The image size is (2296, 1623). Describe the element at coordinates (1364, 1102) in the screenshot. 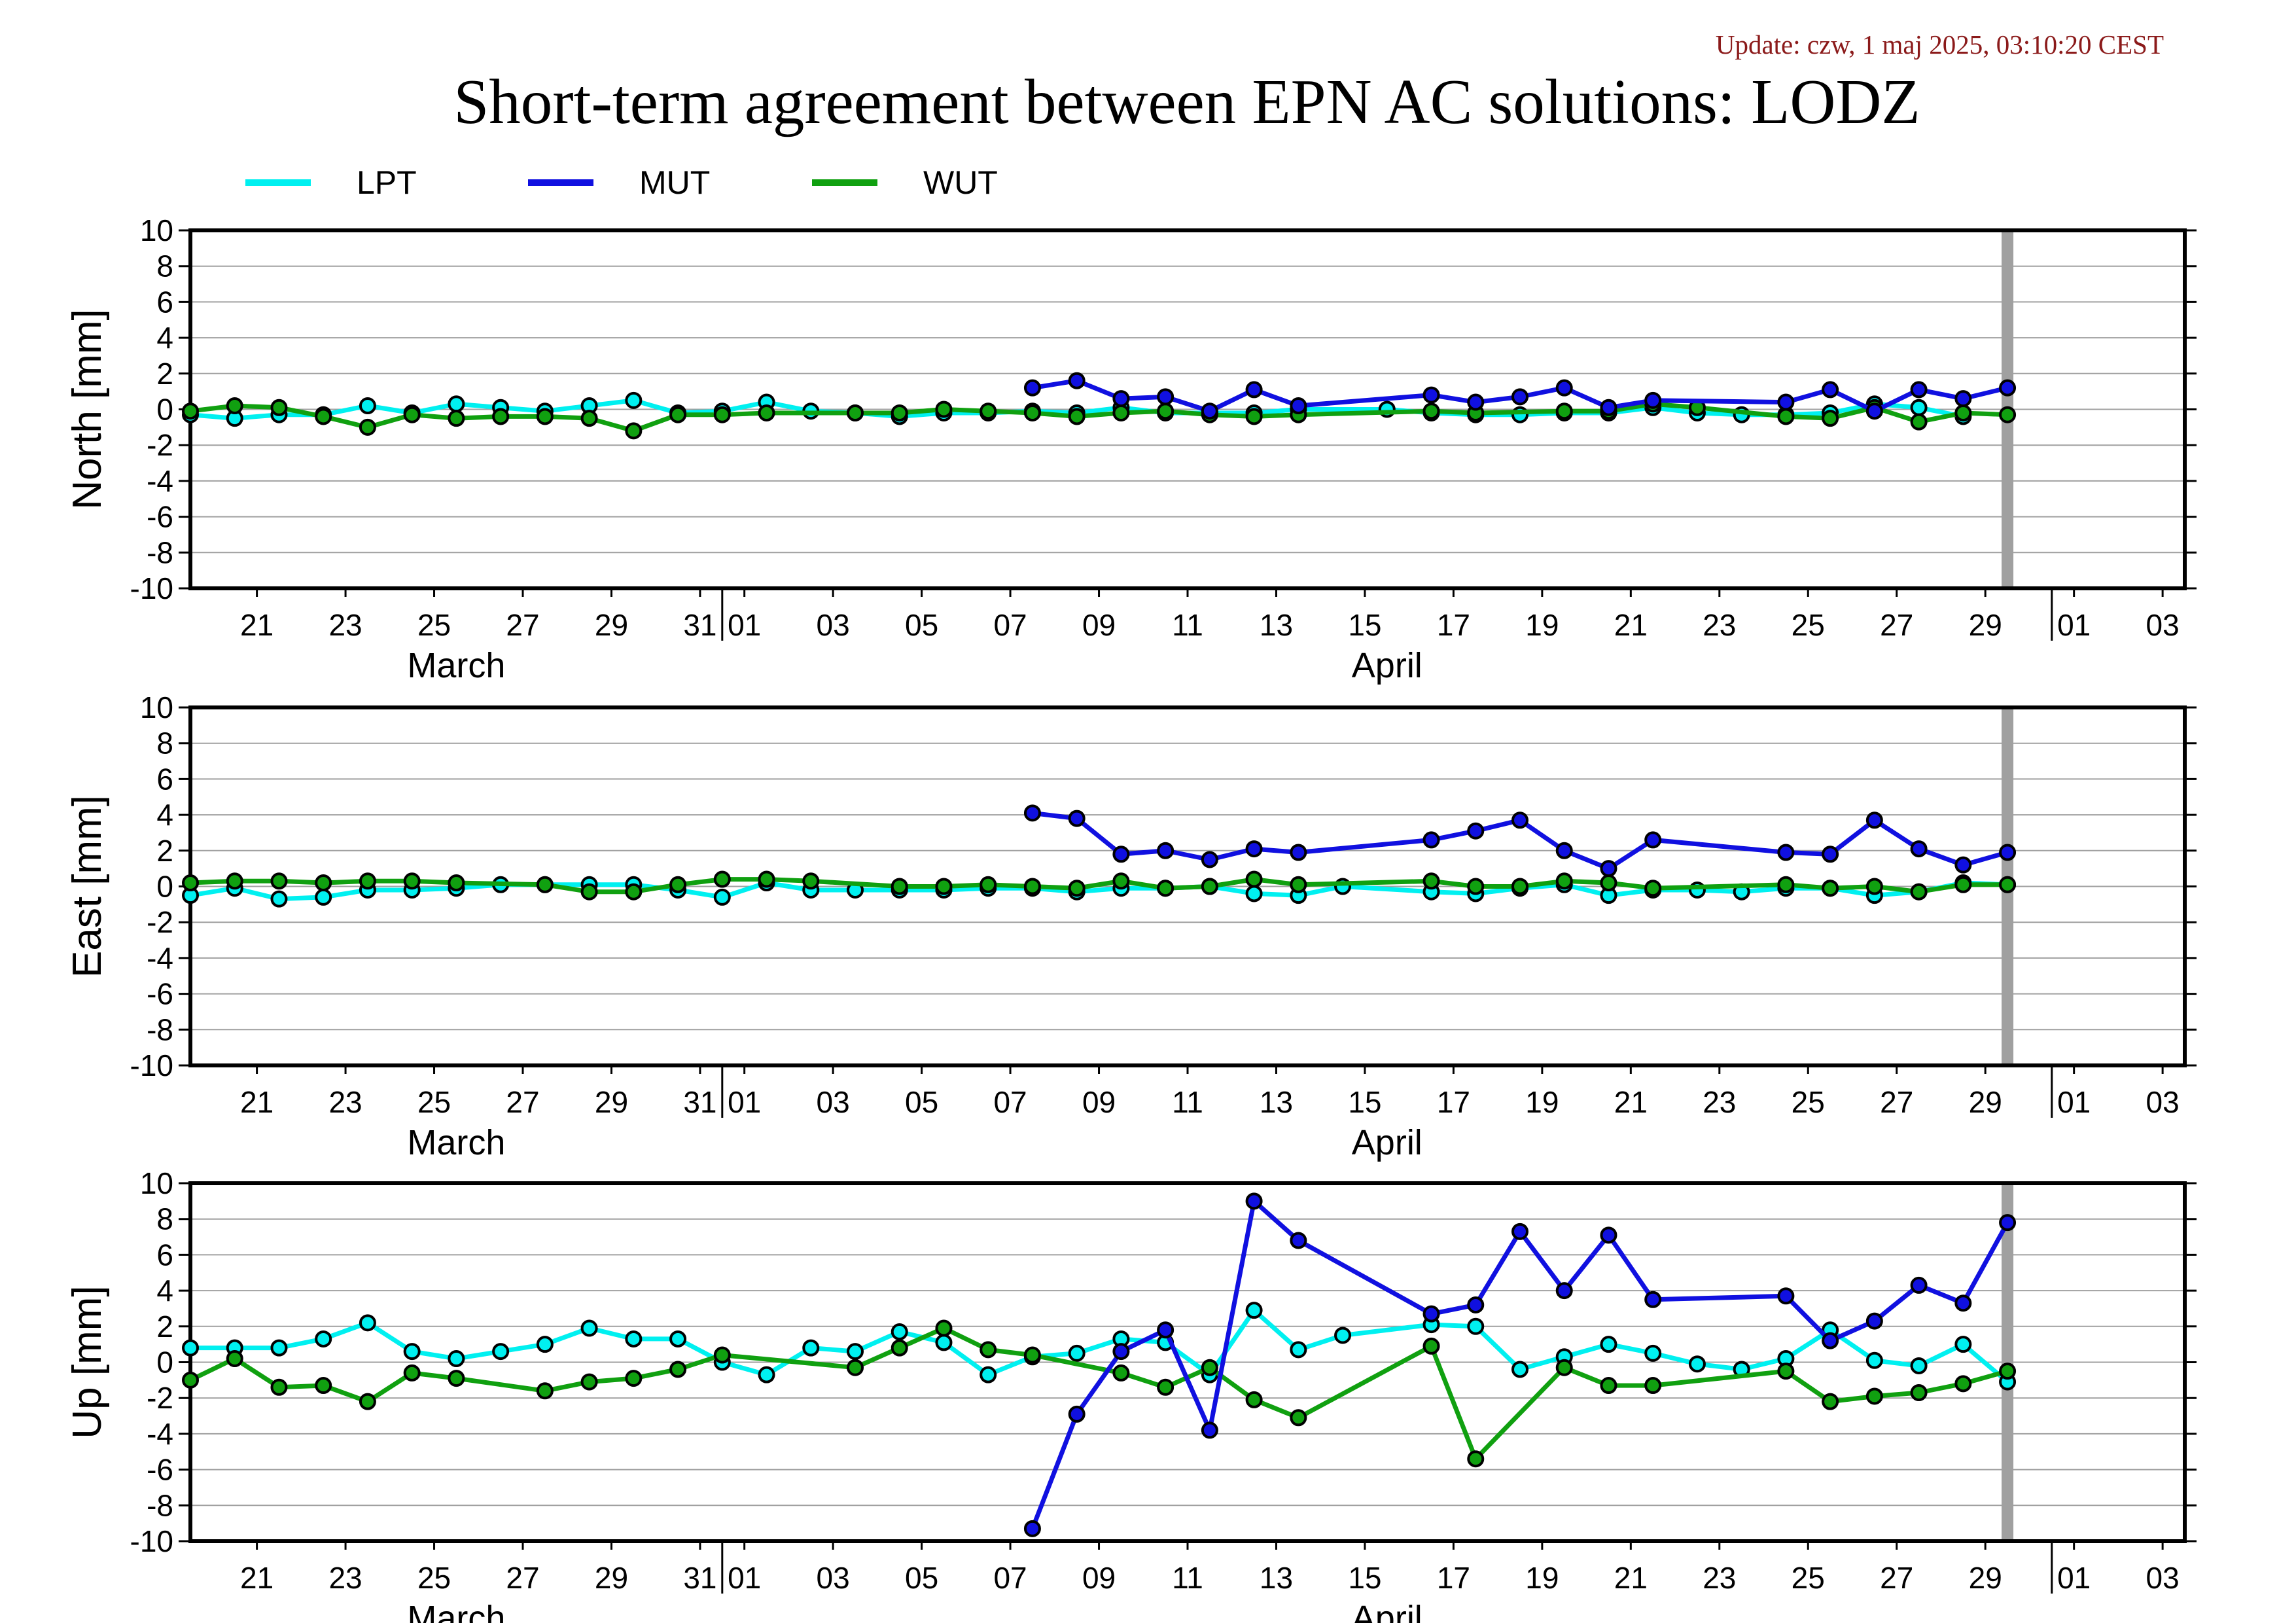

I see `x-tick-label: 15` at that location.